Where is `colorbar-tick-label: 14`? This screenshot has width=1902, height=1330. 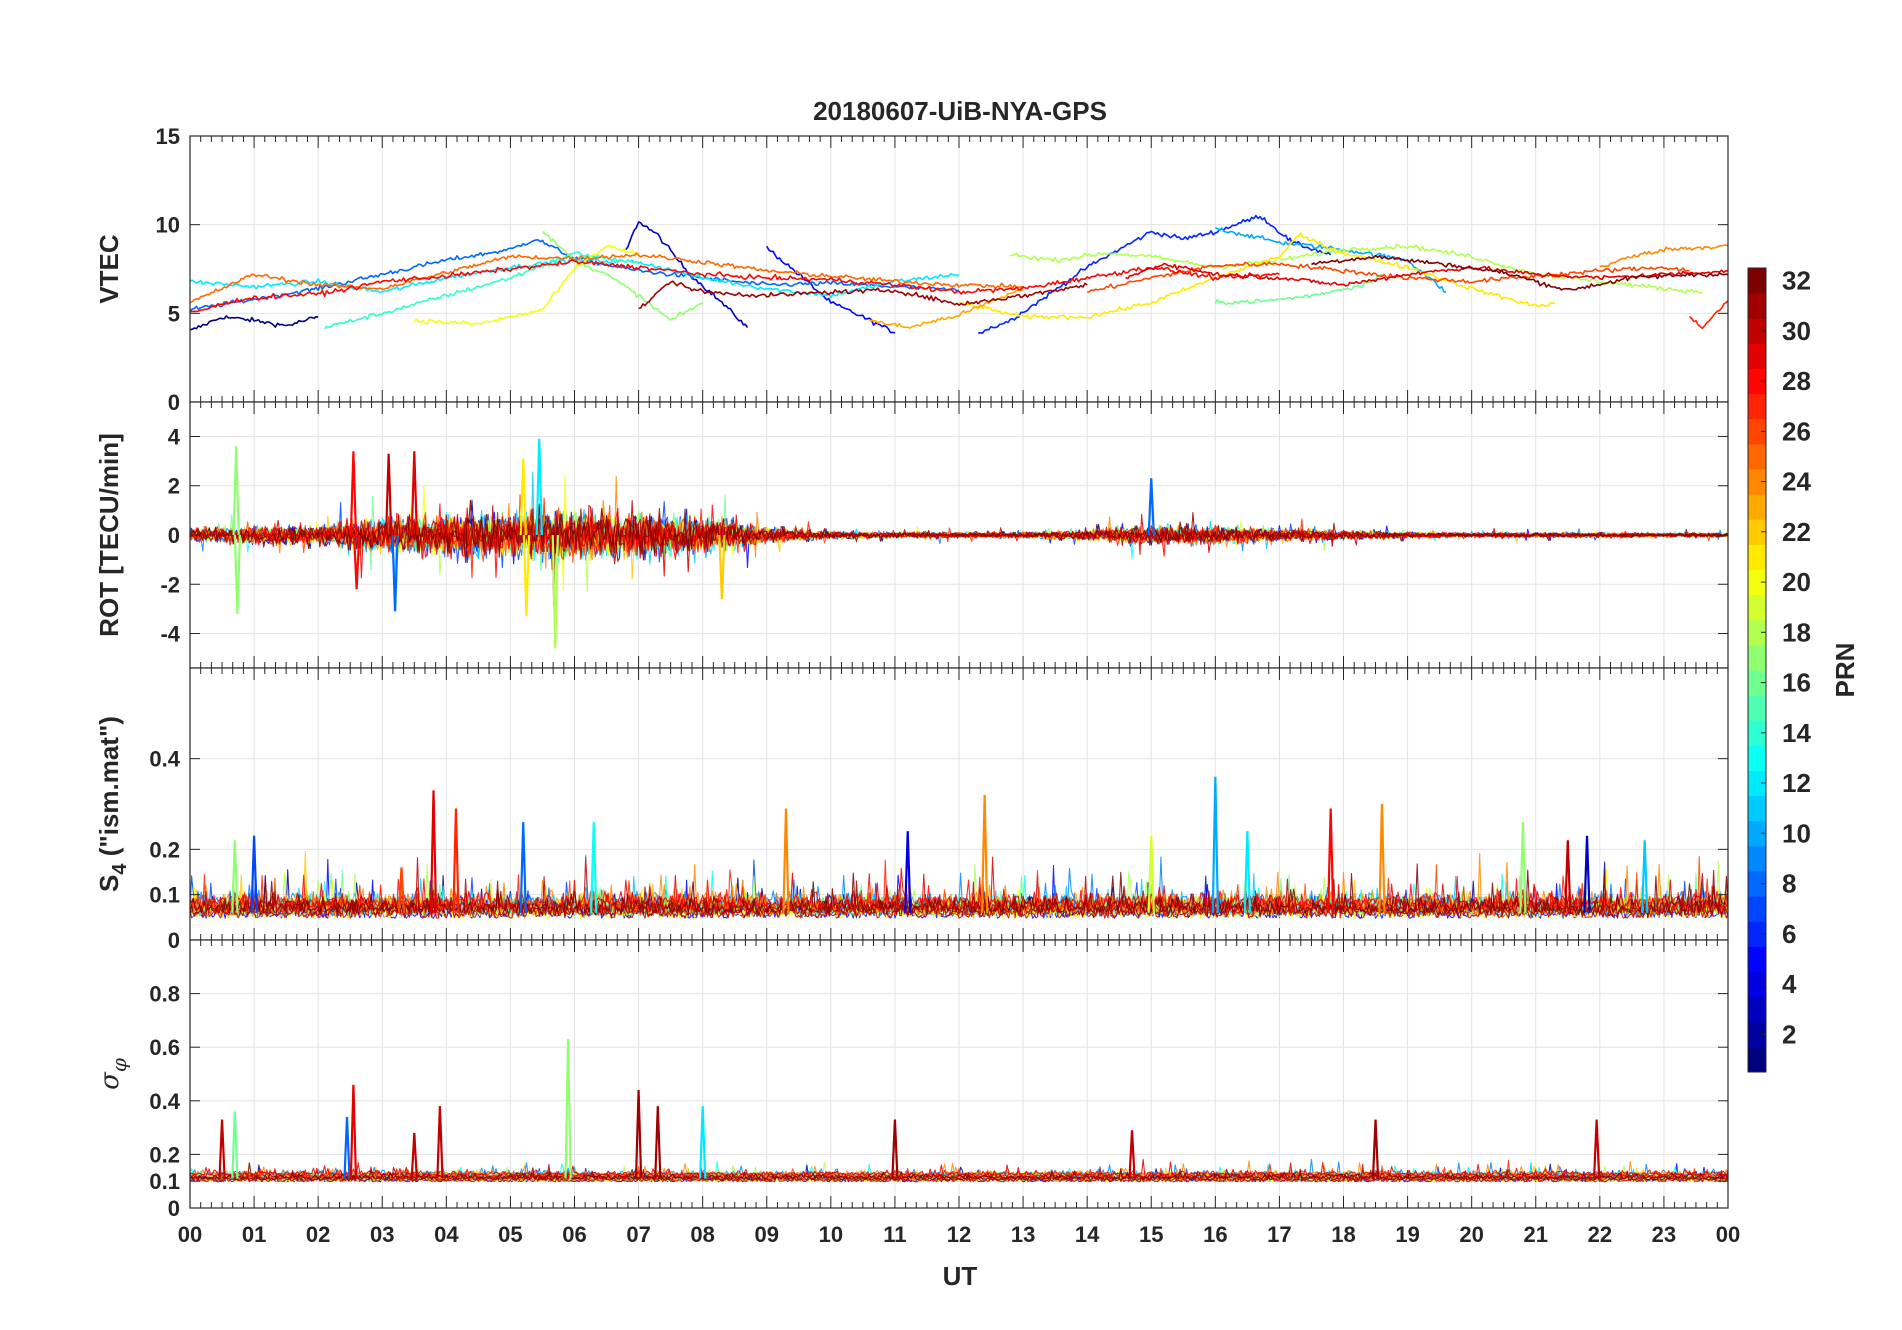 colorbar-tick-label: 14 is located at coordinates (1796, 733).